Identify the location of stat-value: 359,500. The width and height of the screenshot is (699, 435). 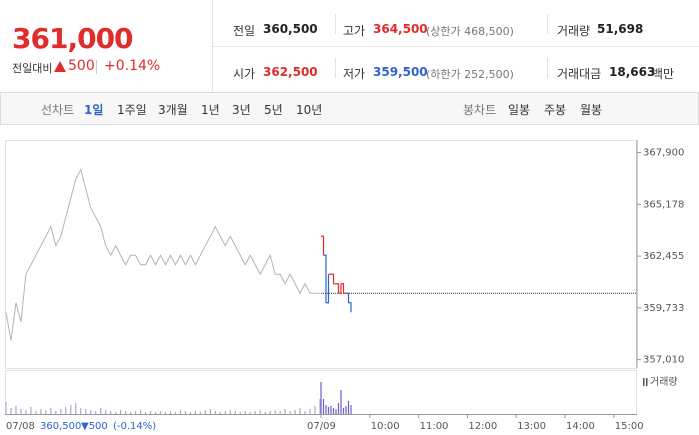
(400, 72).